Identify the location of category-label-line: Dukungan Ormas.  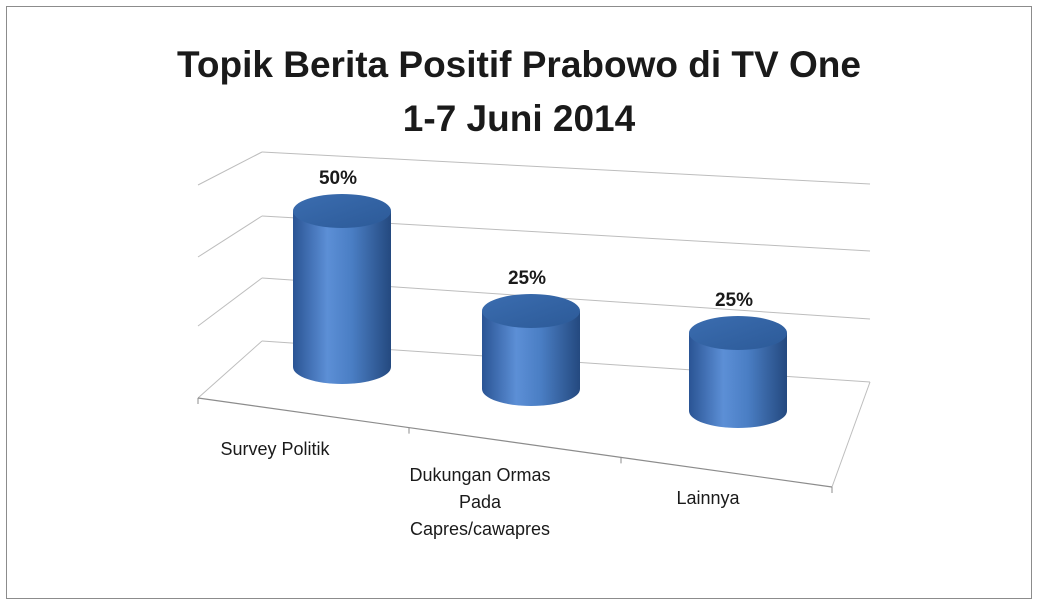
(480, 475).